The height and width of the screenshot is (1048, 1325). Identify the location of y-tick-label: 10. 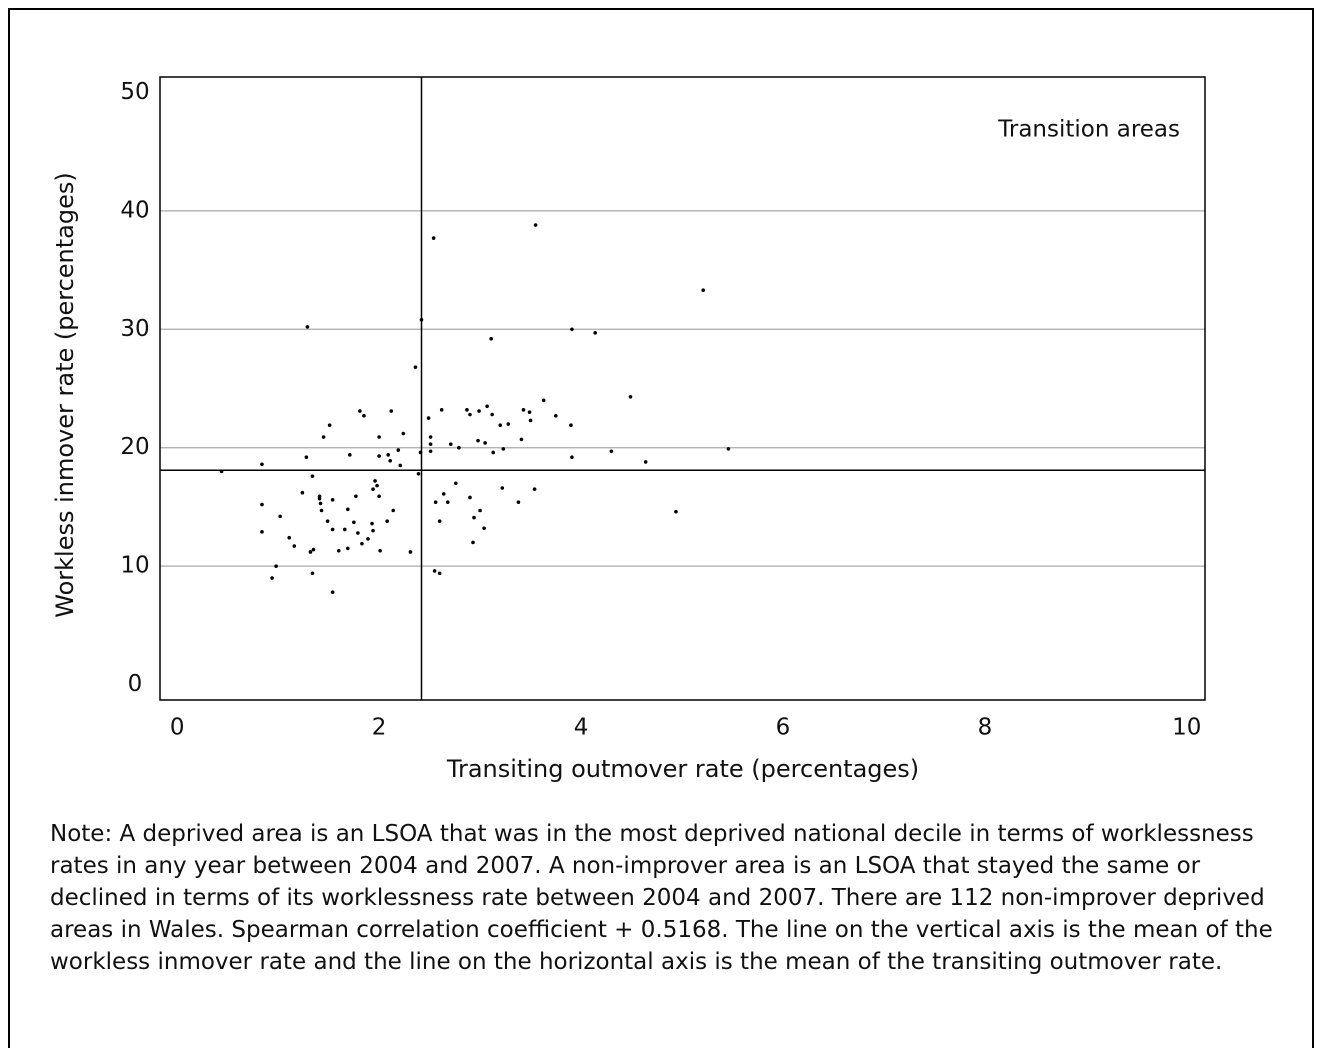
(134, 566).